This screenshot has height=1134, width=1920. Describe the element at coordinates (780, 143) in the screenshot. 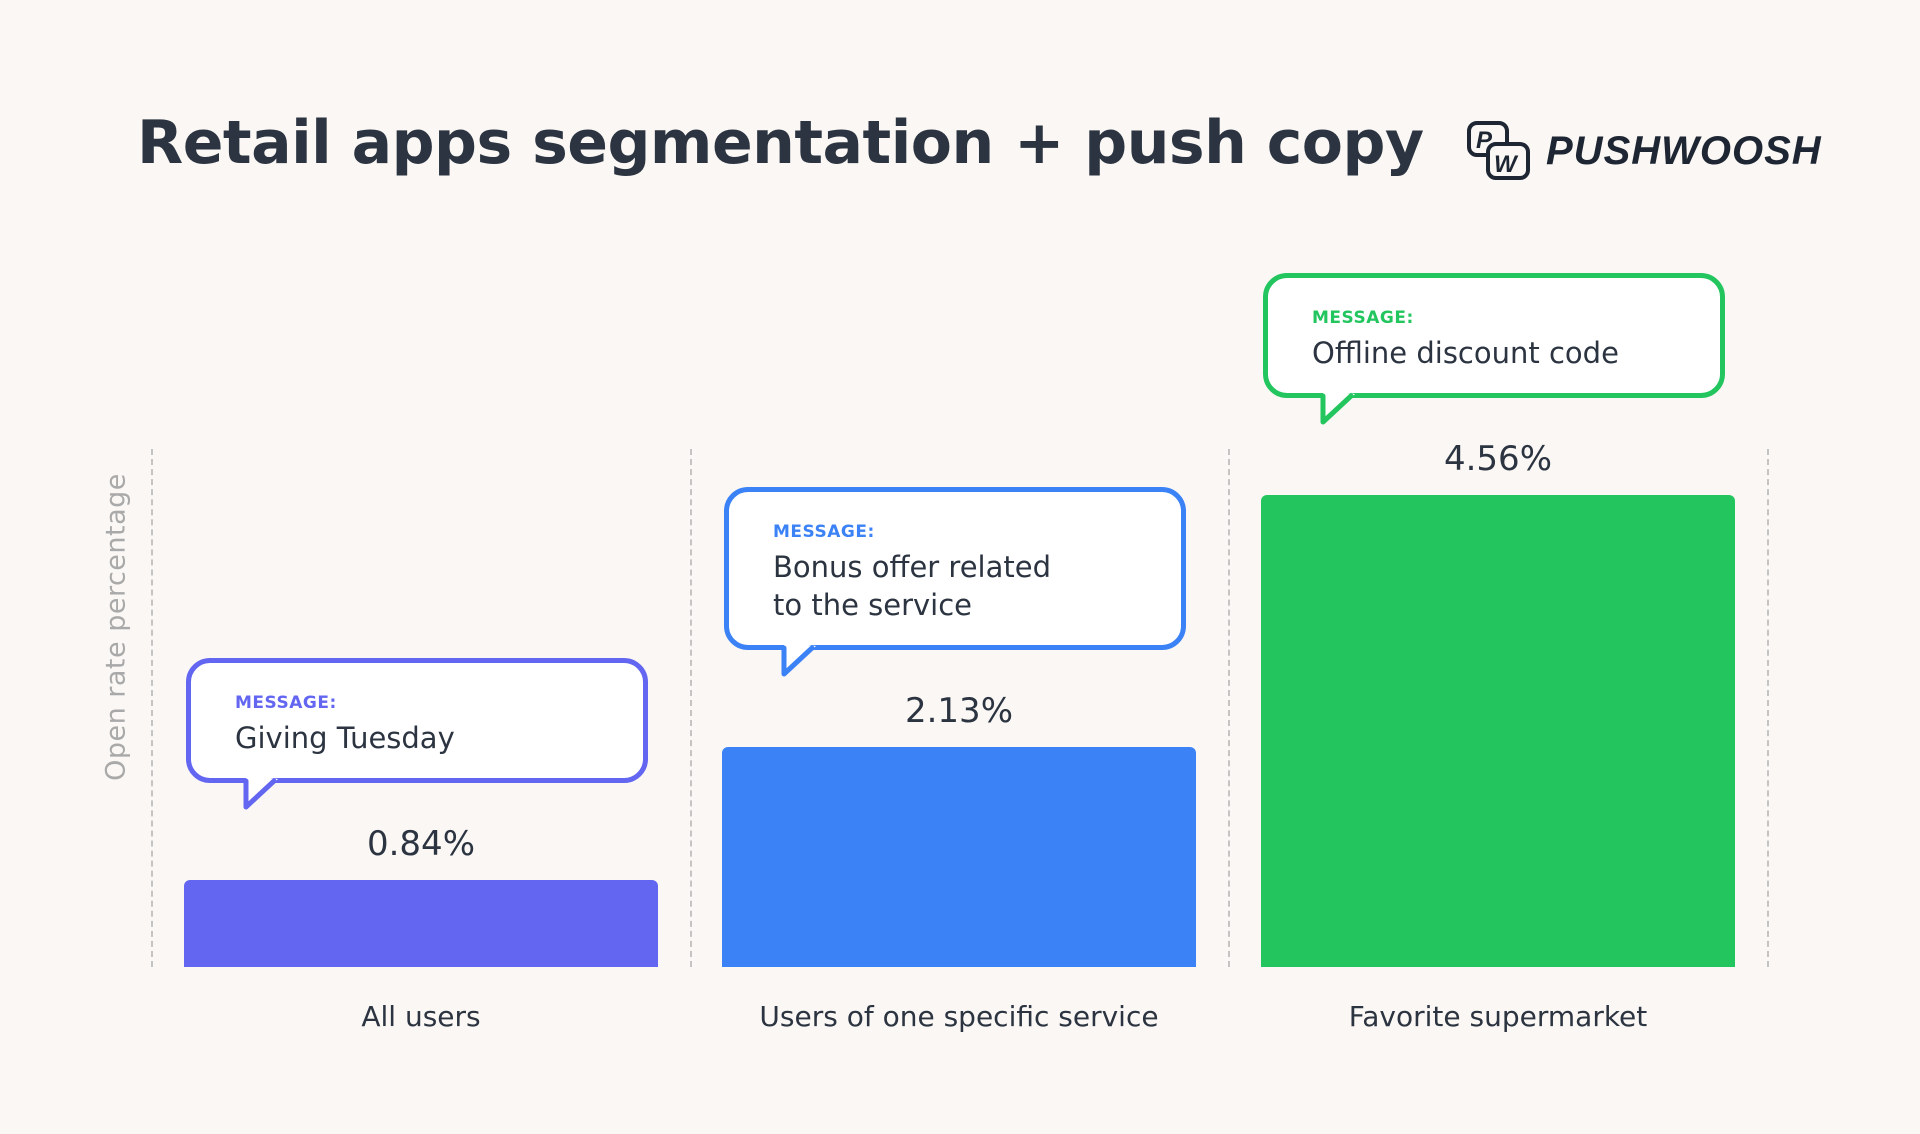

I see `chart-title: Retail apps segmentation + push copy` at that location.